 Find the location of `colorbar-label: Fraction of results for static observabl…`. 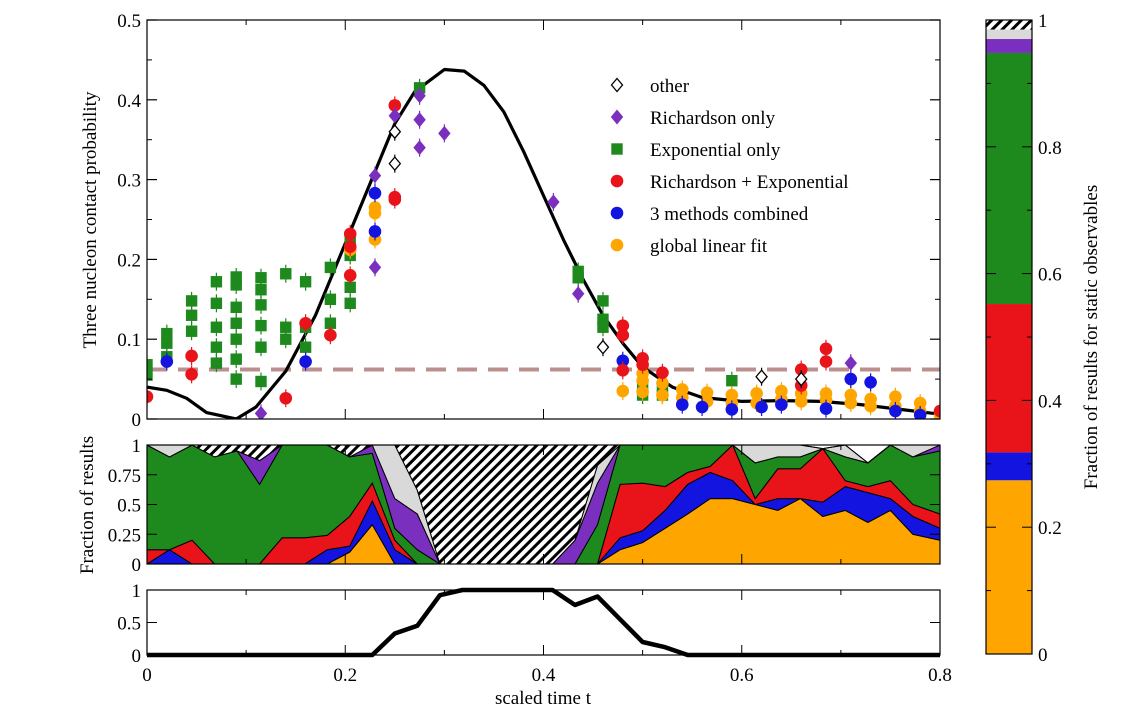

colorbar-label: Fraction of results for static observabl… is located at coordinates (1091, 337).